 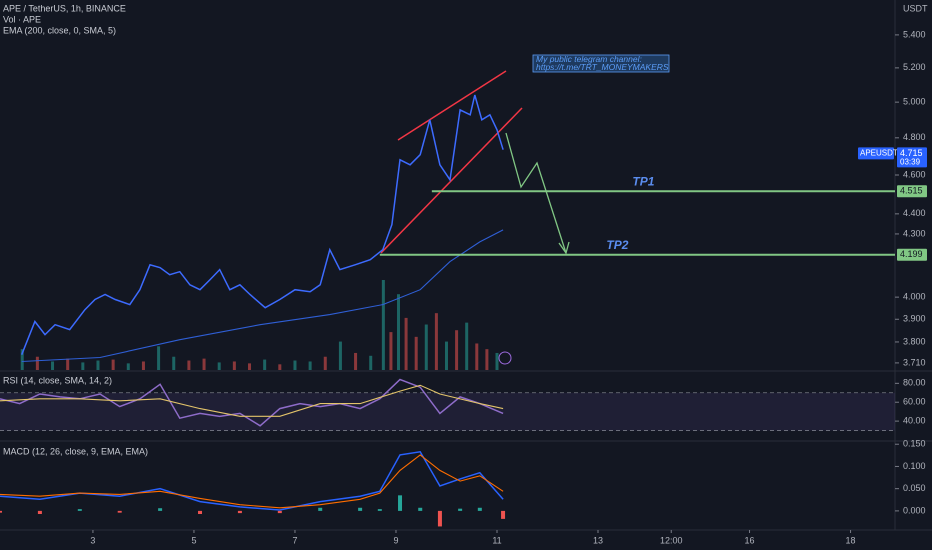 I want to click on x-tick-label: 9, so click(x=395, y=540).